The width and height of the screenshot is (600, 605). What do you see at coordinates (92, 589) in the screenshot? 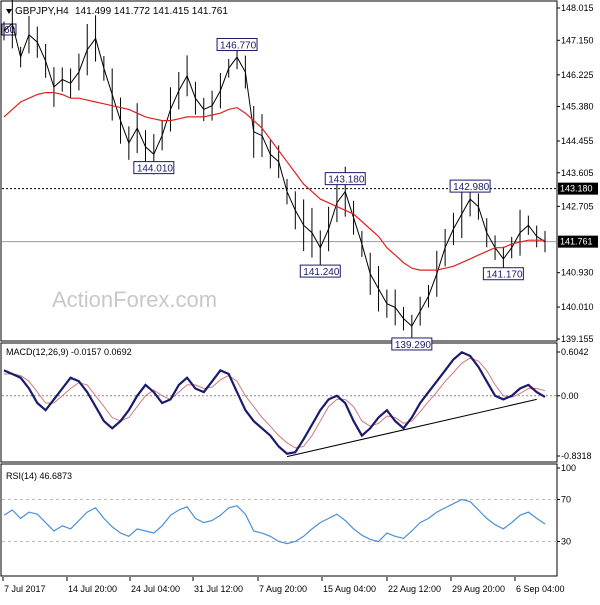
I see `time-axis-label: 14 Jul 20:00` at bounding box center [92, 589].